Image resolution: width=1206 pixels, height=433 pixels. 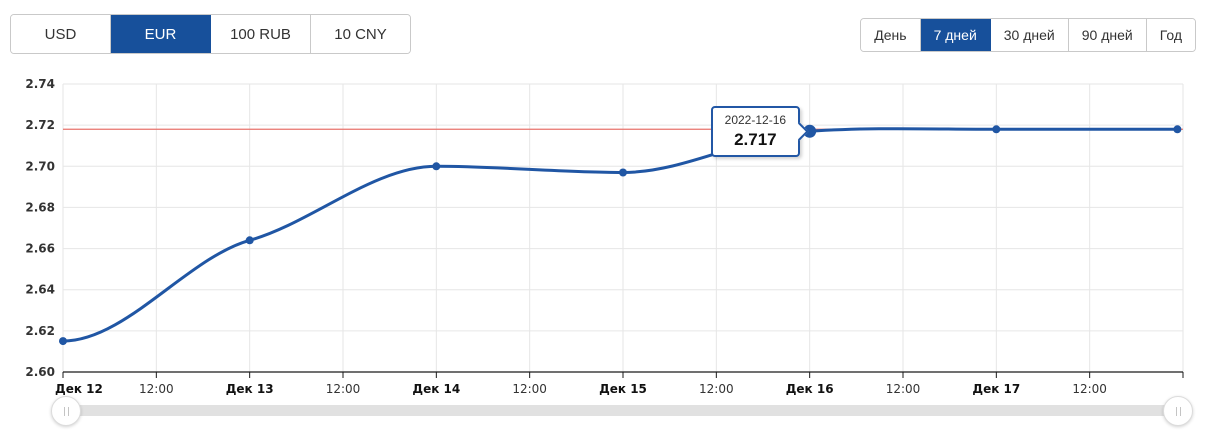 What do you see at coordinates (40, 125) in the screenshot?
I see `y-axis-label: 2.72` at bounding box center [40, 125].